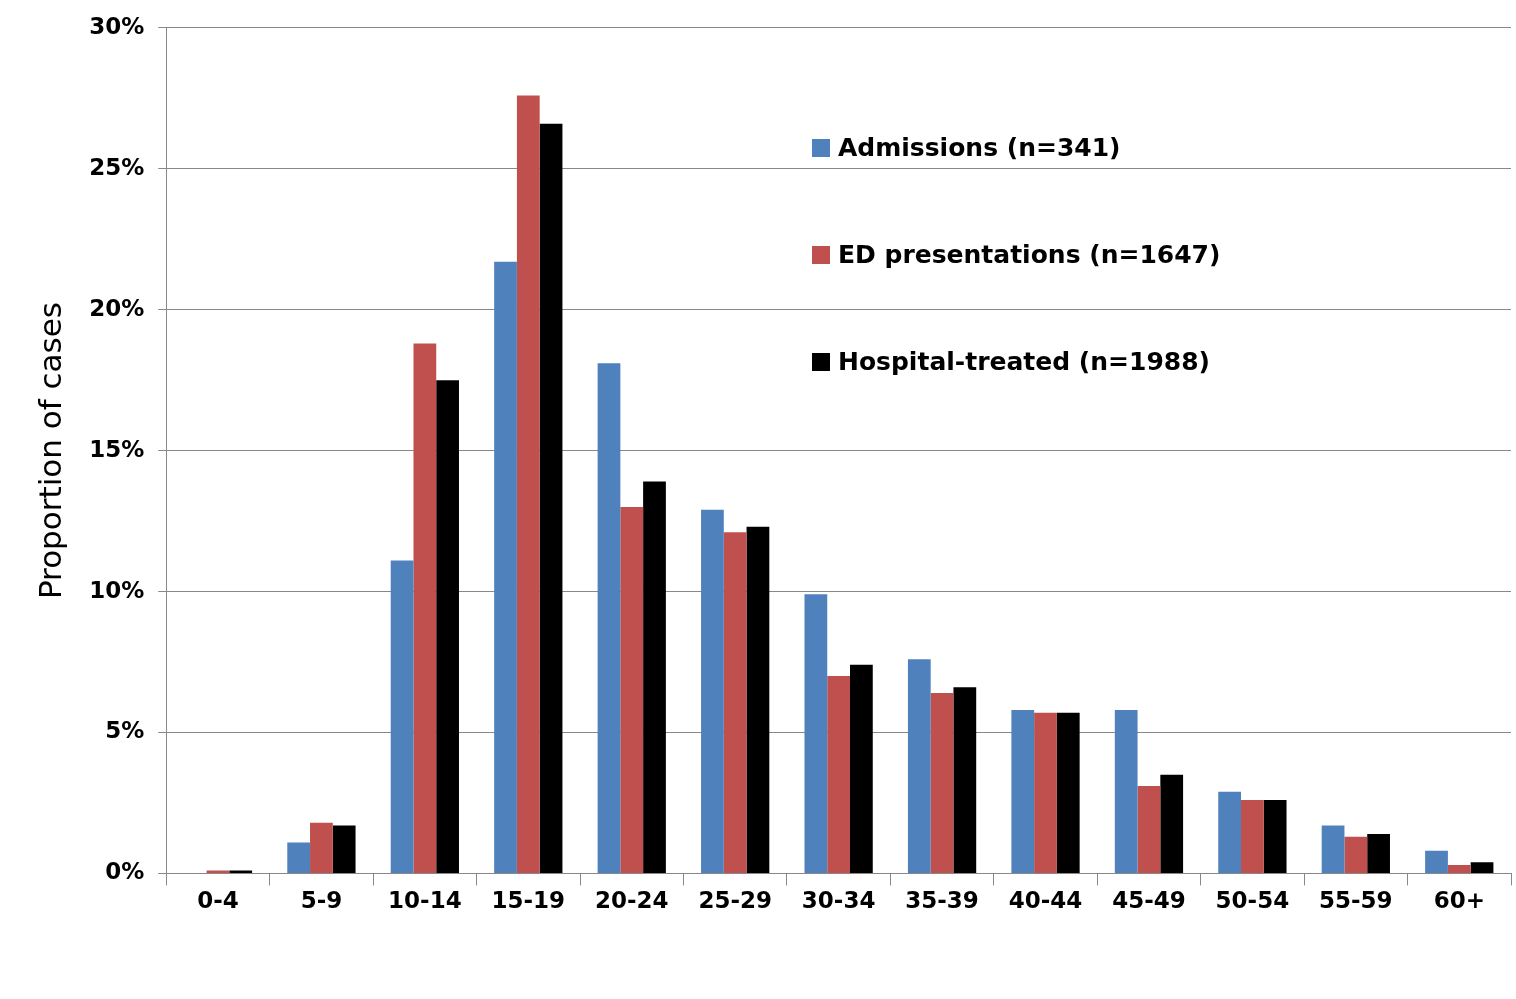 This screenshot has width=1516, height=999. Describe the element at coordinates (117, 448) in the screenshot. I see `y-tick-label: 15%` at that location.